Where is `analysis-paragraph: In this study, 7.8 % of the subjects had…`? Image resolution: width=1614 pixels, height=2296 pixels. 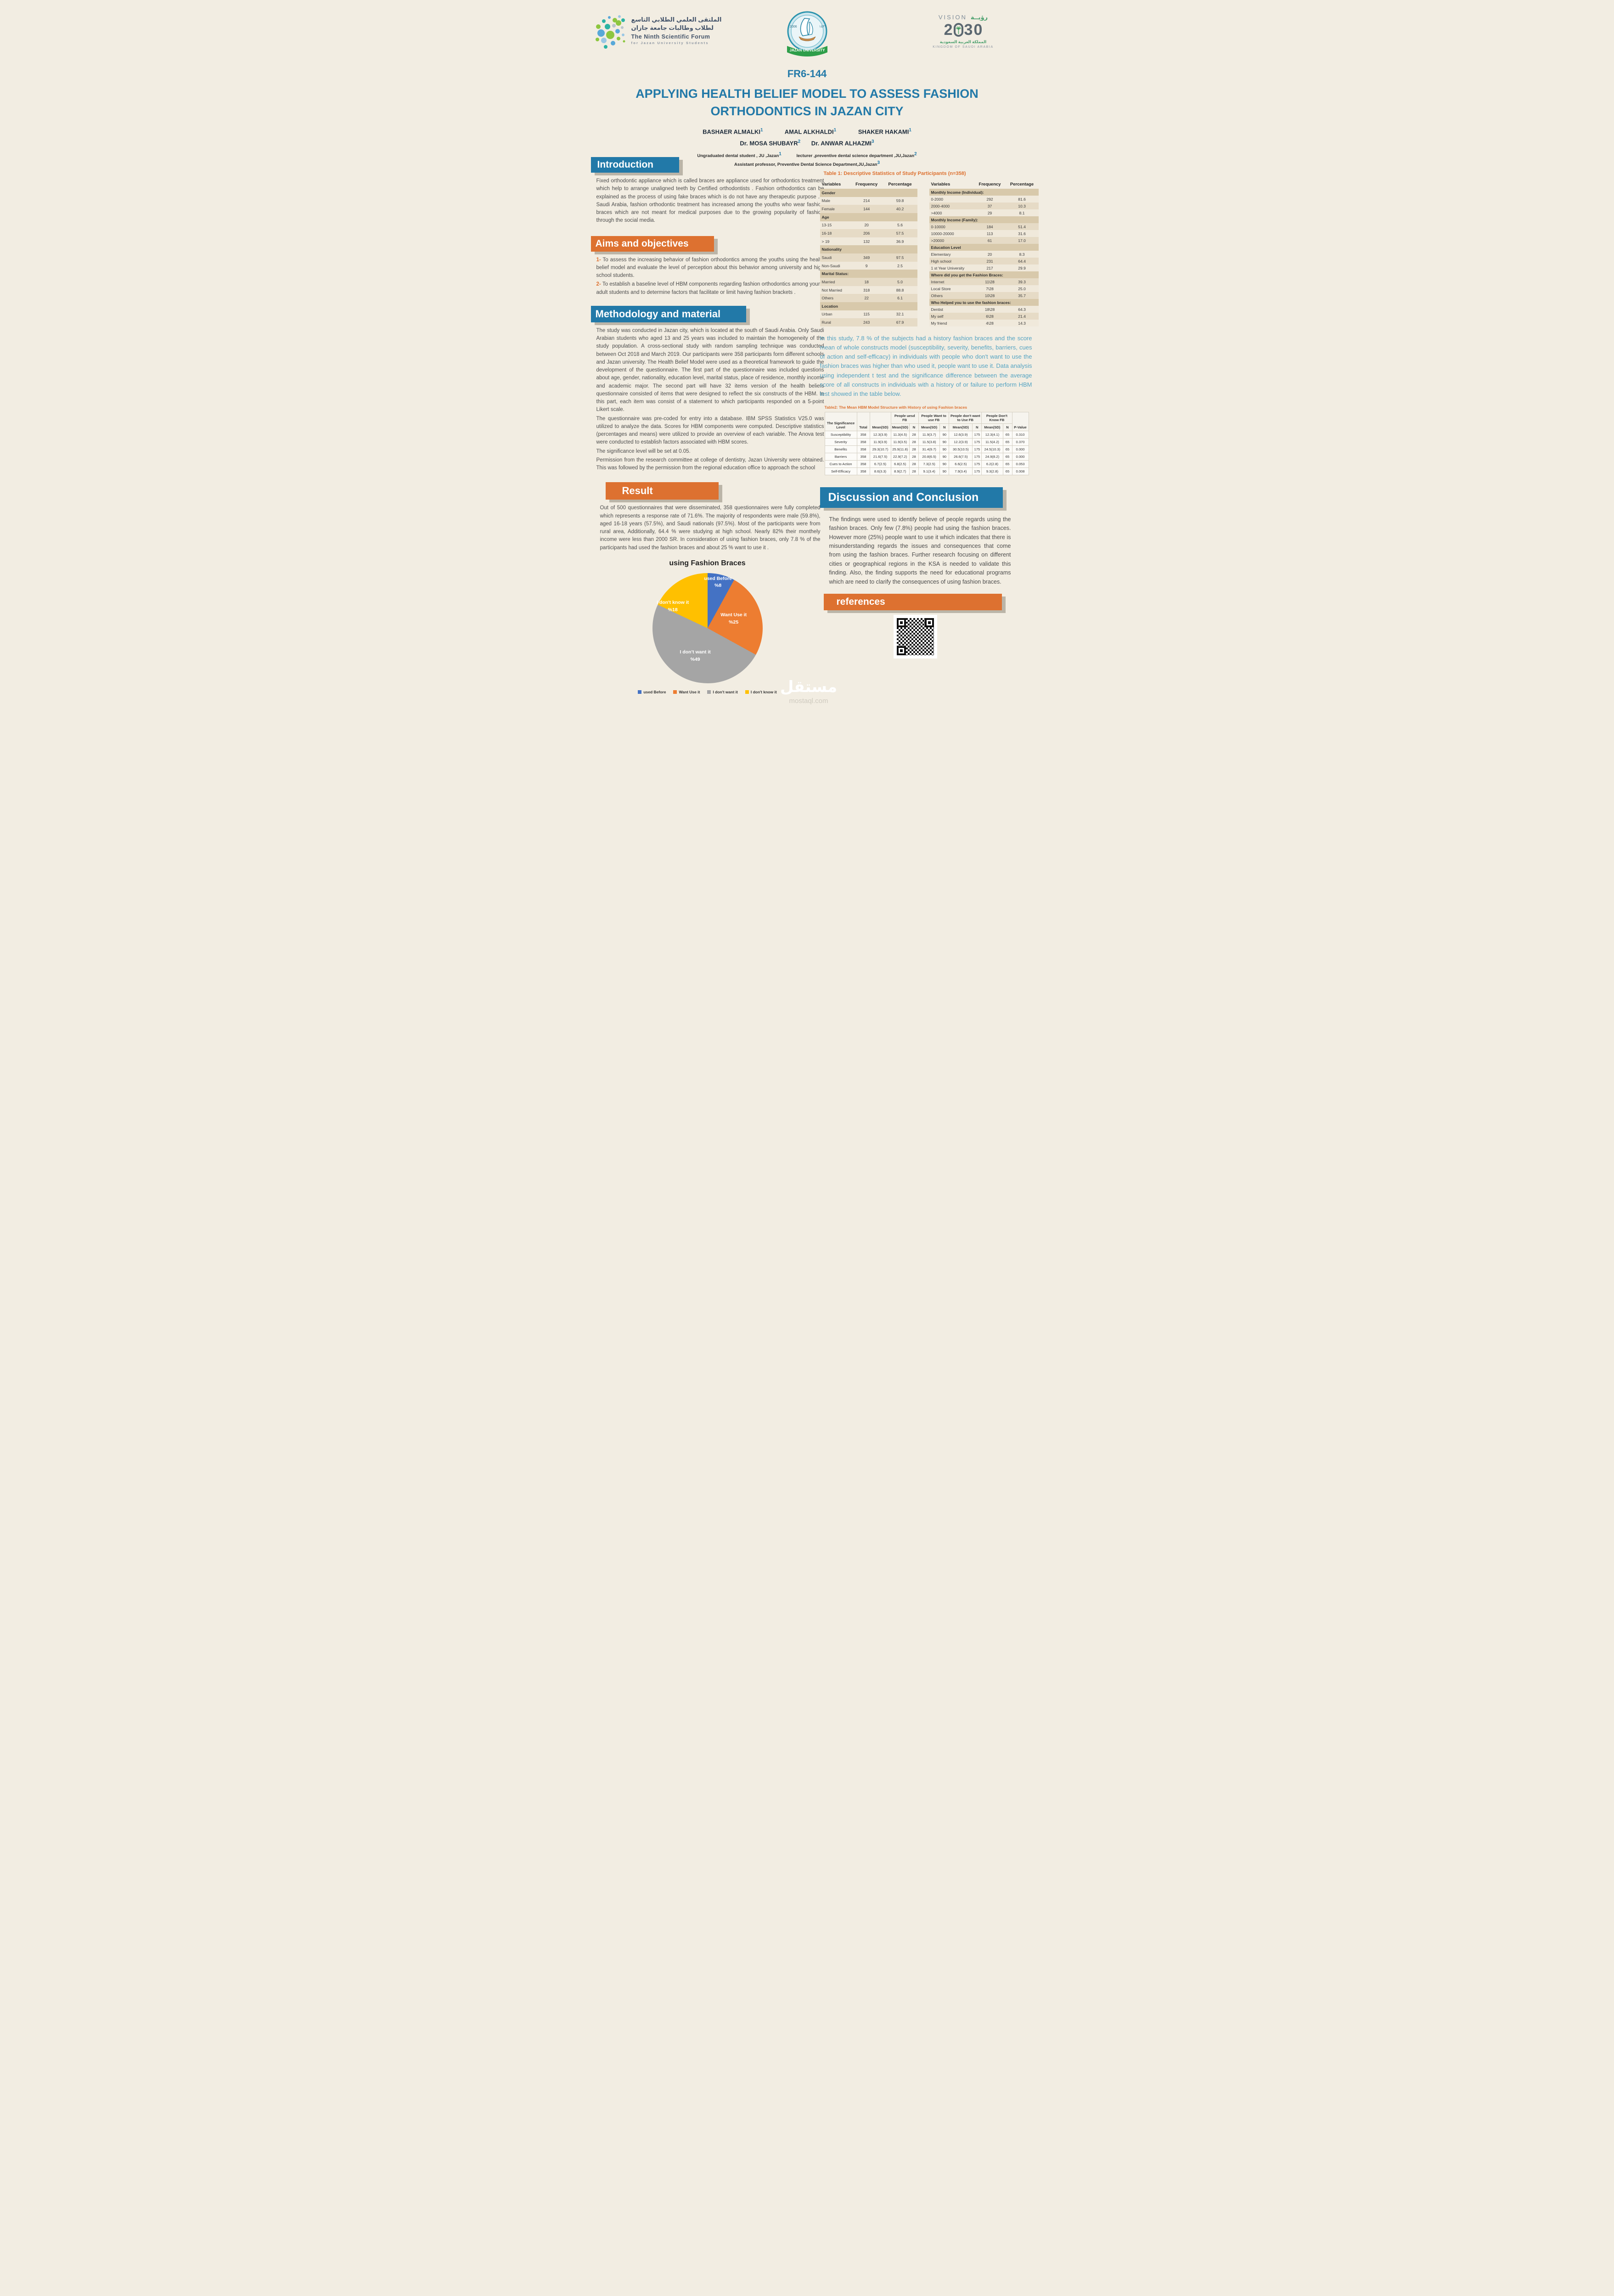
analysis-paragraph: In this study, 7.8 % of the subjects had… is located at coordinates (926, 366).